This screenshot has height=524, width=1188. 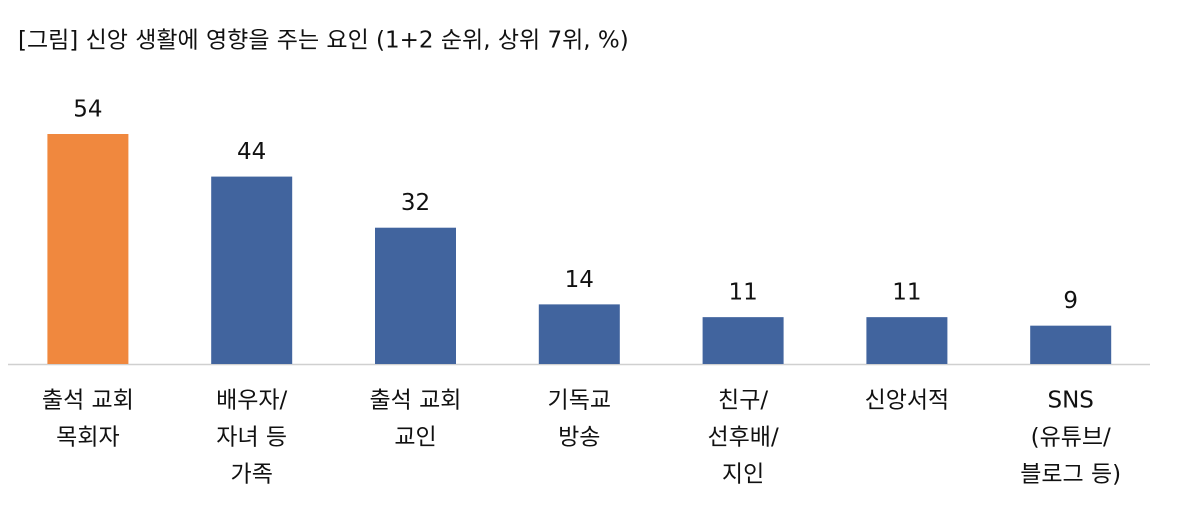 What do you see at coordinates (415, 438) in the screenshot?
I see `x-tick-label: 교인` at bounding box center [415, 438].